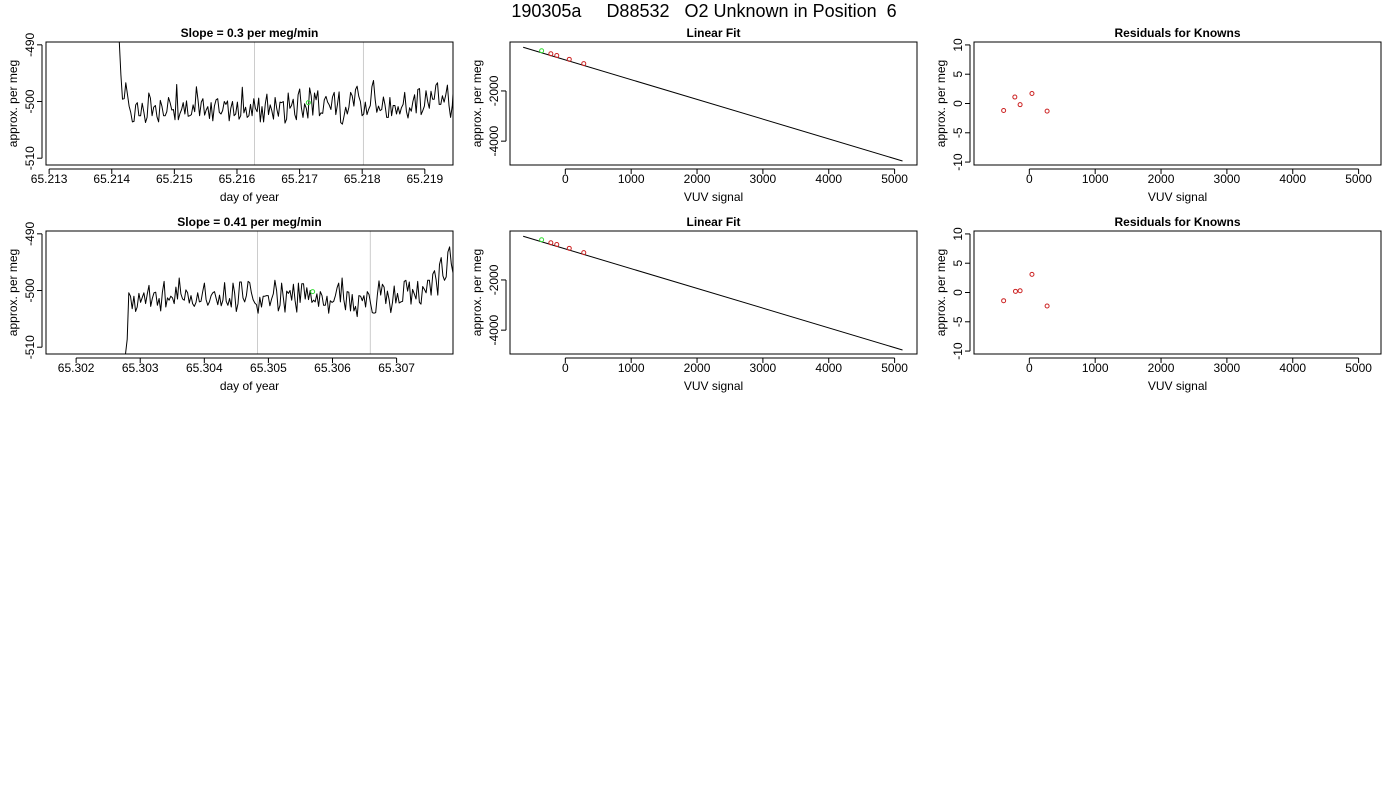 Image resolution: width=1400 pixels, height=805 pixels. What do you see at coordinates (546, 11) in the screenshot?
I see `main-title-run: 190305a` at bounding box center [546, 11].